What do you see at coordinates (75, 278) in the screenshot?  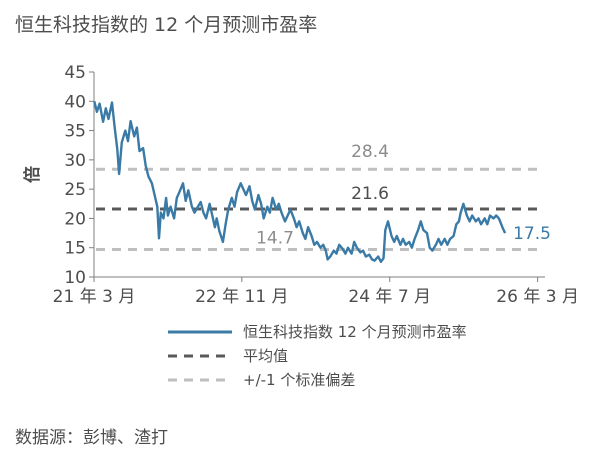 I see `y-tick-label: 10` at bounding box center [75, 278].